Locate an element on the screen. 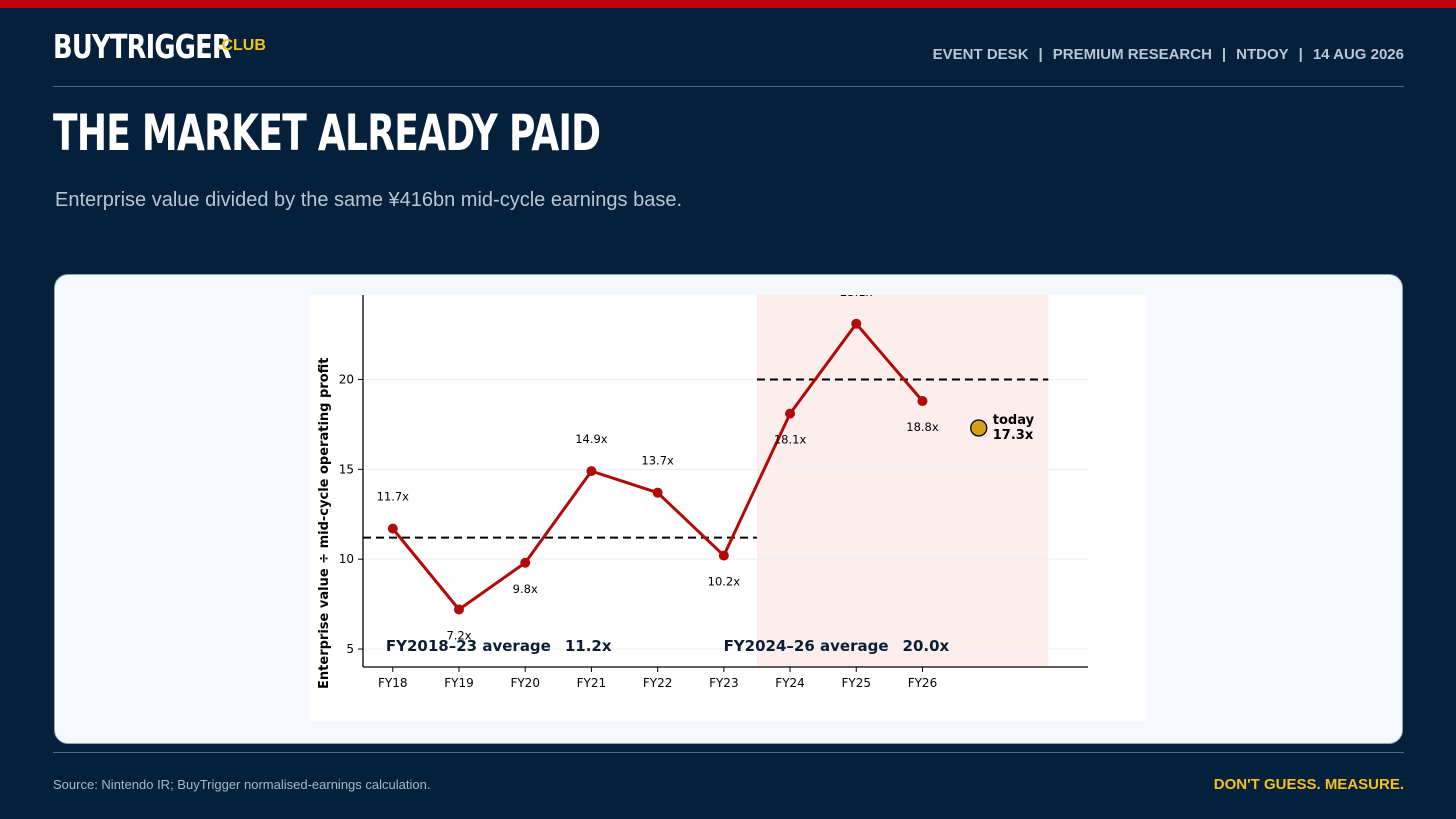  brand-logo: BUYTRIGGER .CLUB is located at coordinates (167, 48).